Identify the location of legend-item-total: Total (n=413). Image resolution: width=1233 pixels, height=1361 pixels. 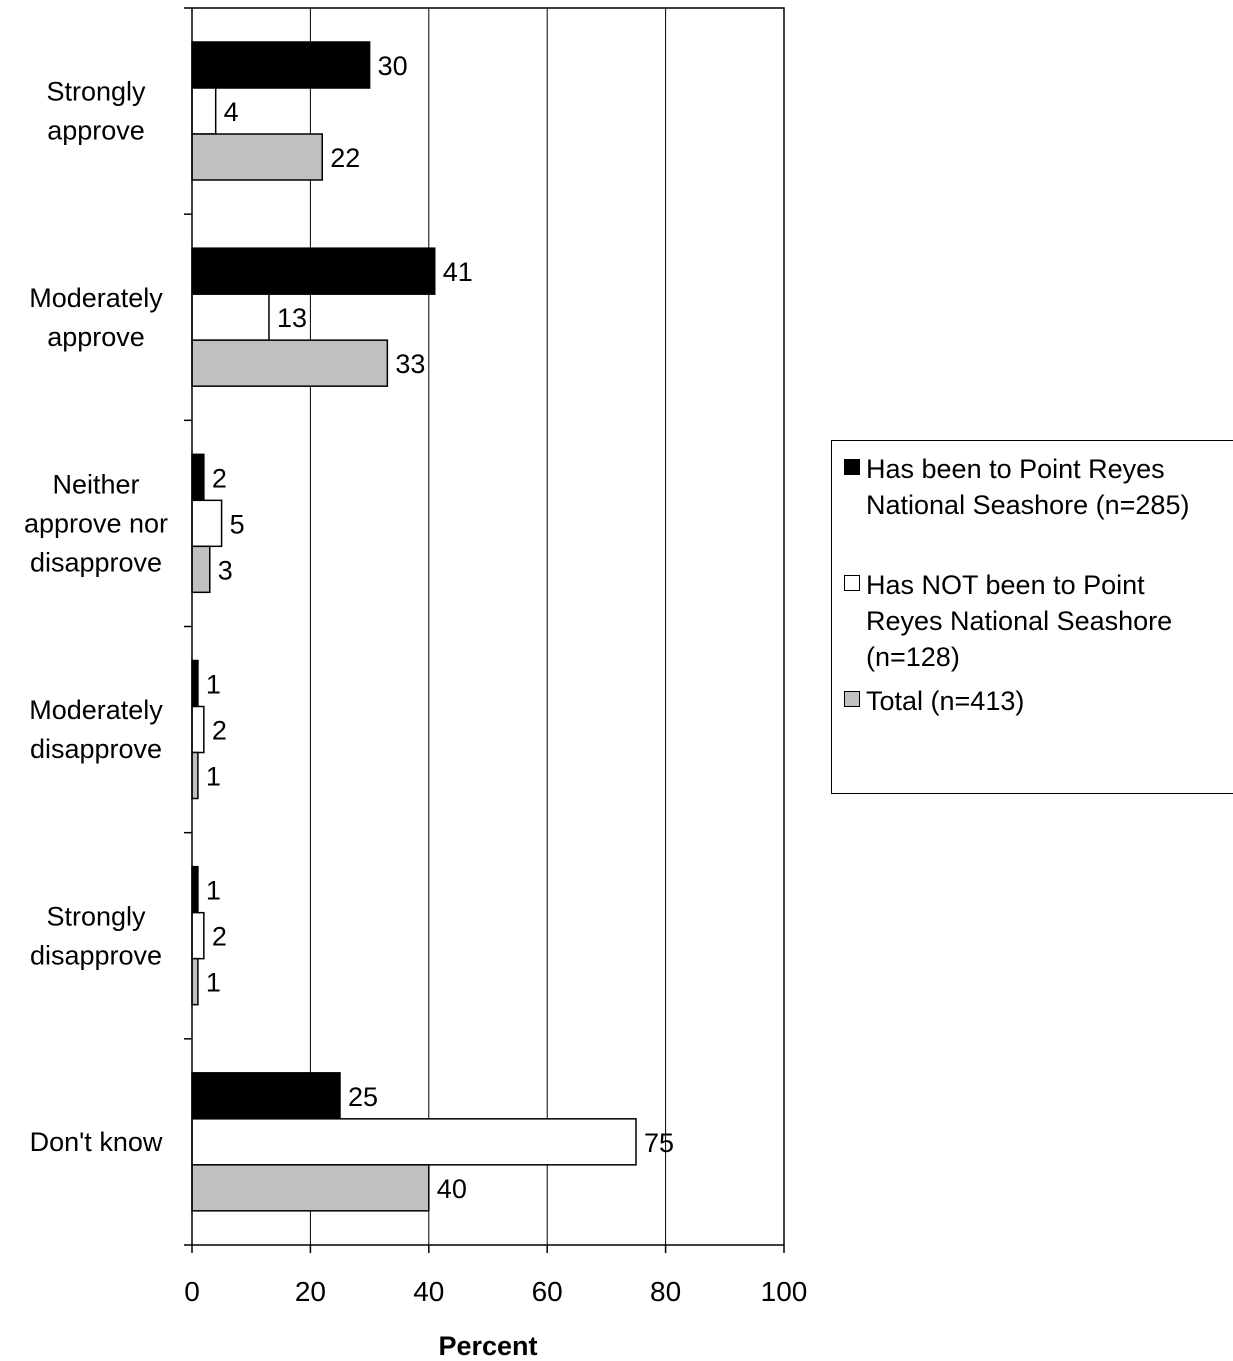
(1035, 701).